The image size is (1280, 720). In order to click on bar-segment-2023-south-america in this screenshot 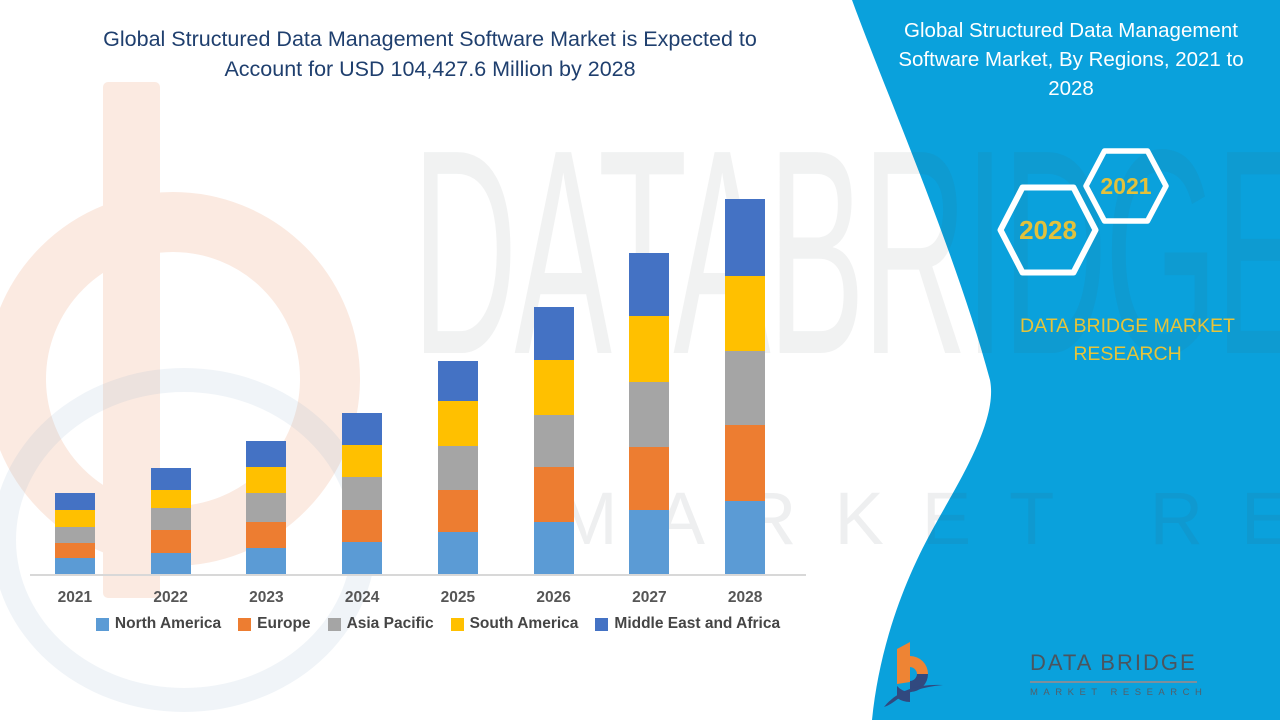, I will do `click(266, 480)`.